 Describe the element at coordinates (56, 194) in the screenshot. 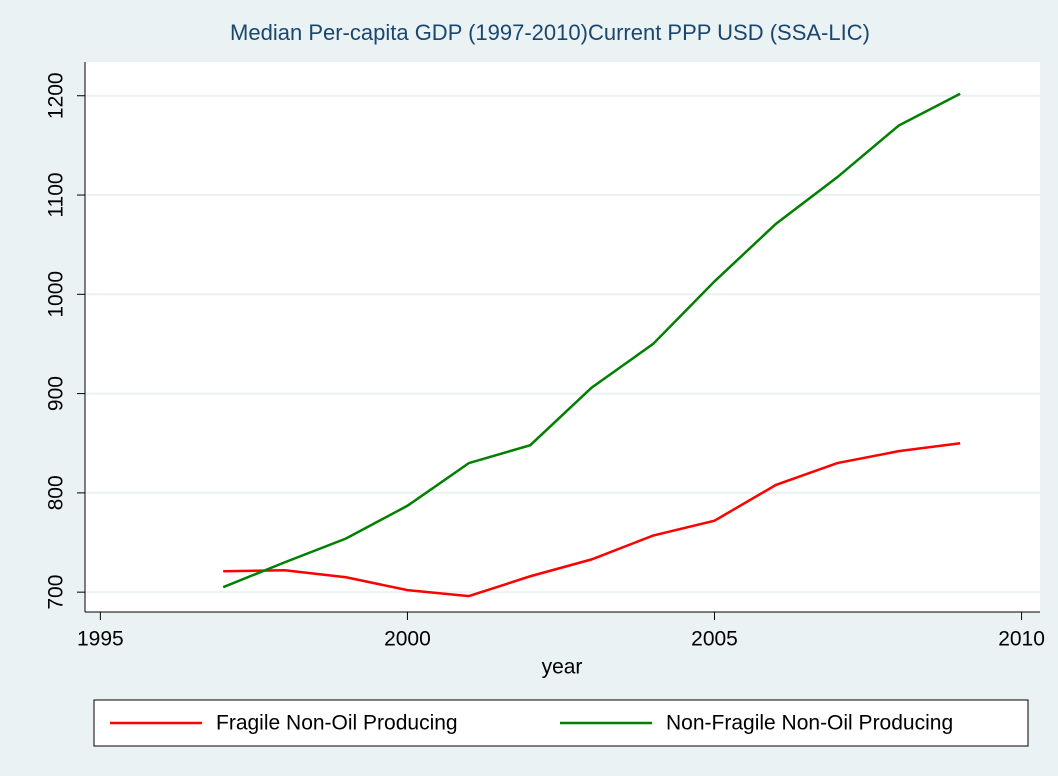

I see `y-tick-label: 1100` at that location.